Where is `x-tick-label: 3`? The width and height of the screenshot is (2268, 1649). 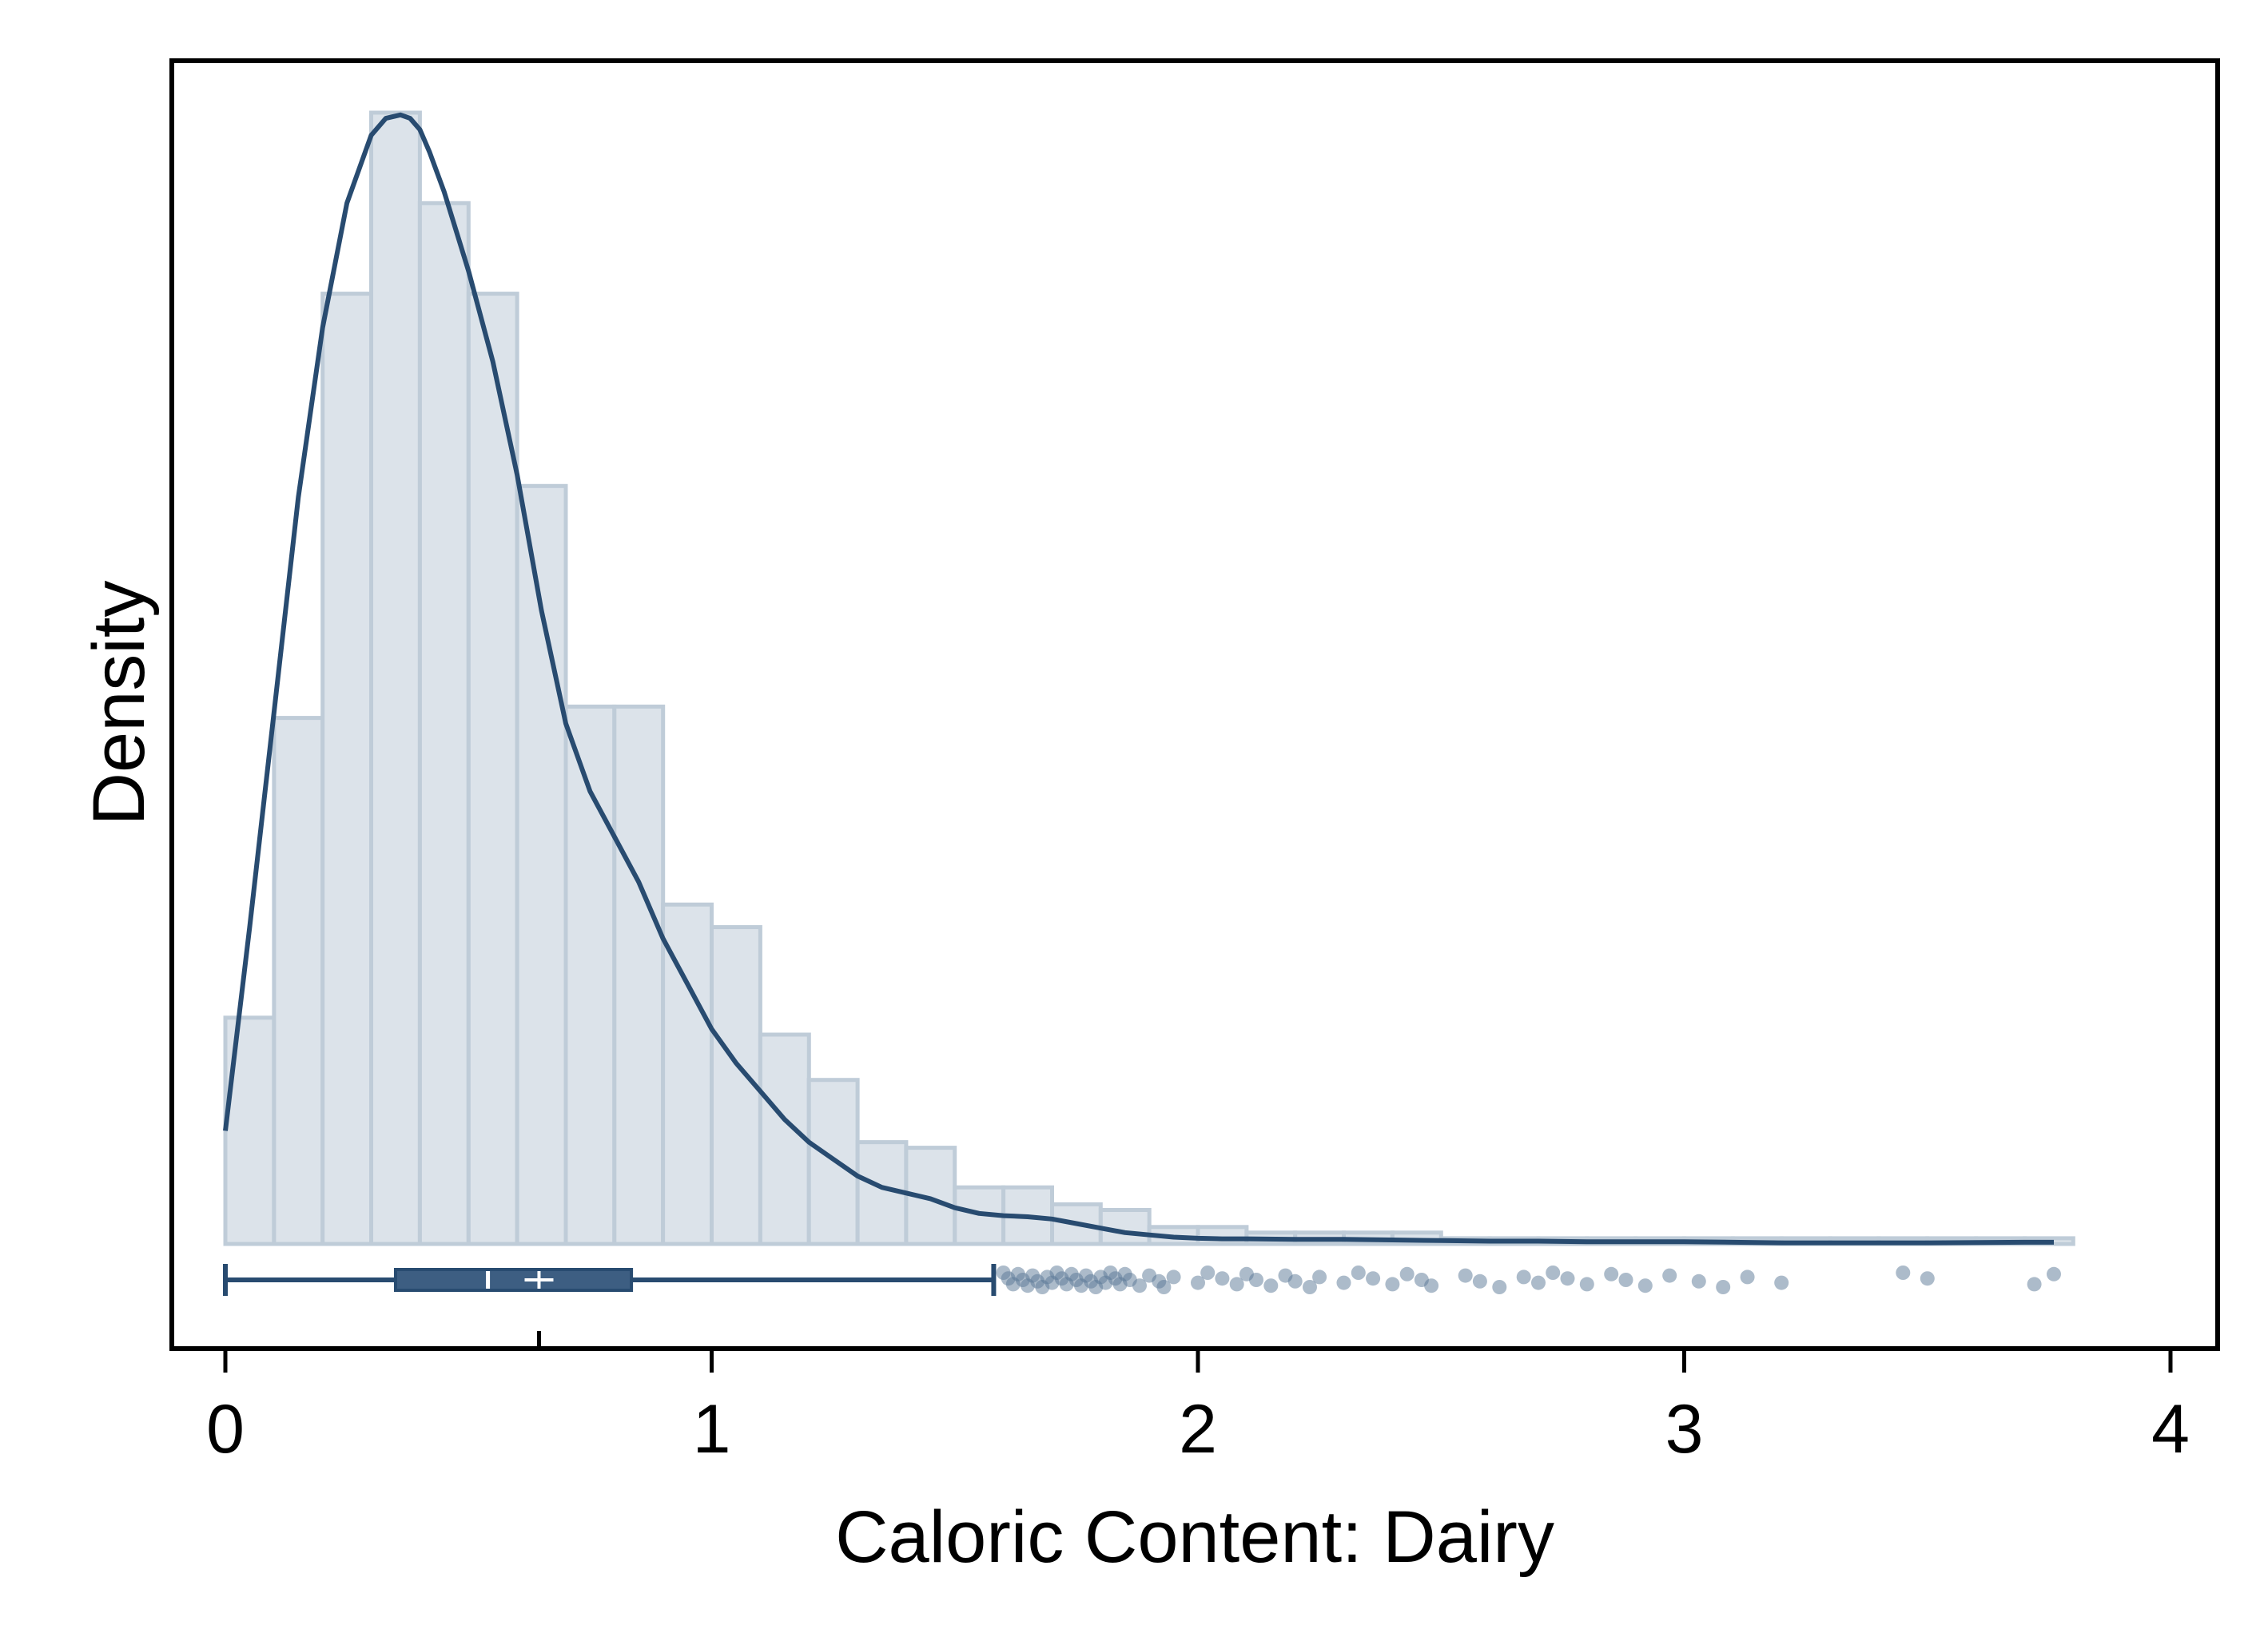
x-tick-label: 3 is located at coordinates (1685, 1429).